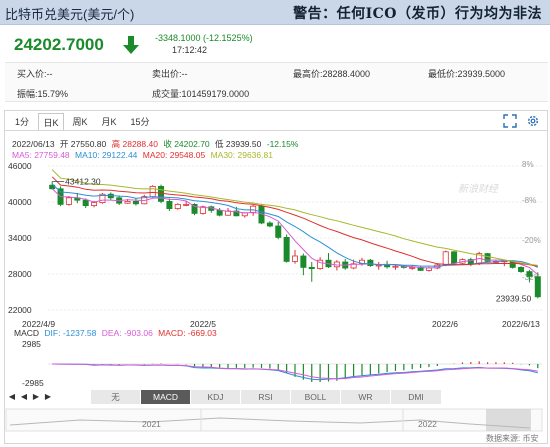 This screenshot has width=550, height=447. What do you see at coordinates (275, 12) in the screenshot?
I see `title-bar: 比特币兑美元(美元/个) 警告：任何ICO（发币）行为均为非法` at bounding box center [275, 12].